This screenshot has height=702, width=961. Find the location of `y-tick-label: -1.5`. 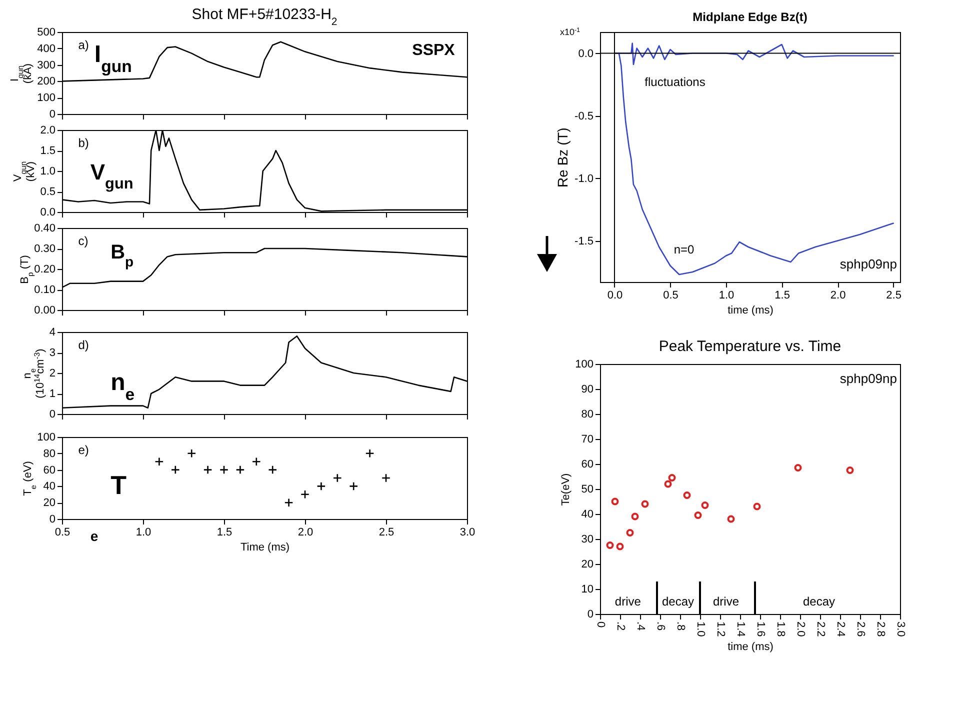

y-tick-label: -1.5 is located at coordinates (584, 241).